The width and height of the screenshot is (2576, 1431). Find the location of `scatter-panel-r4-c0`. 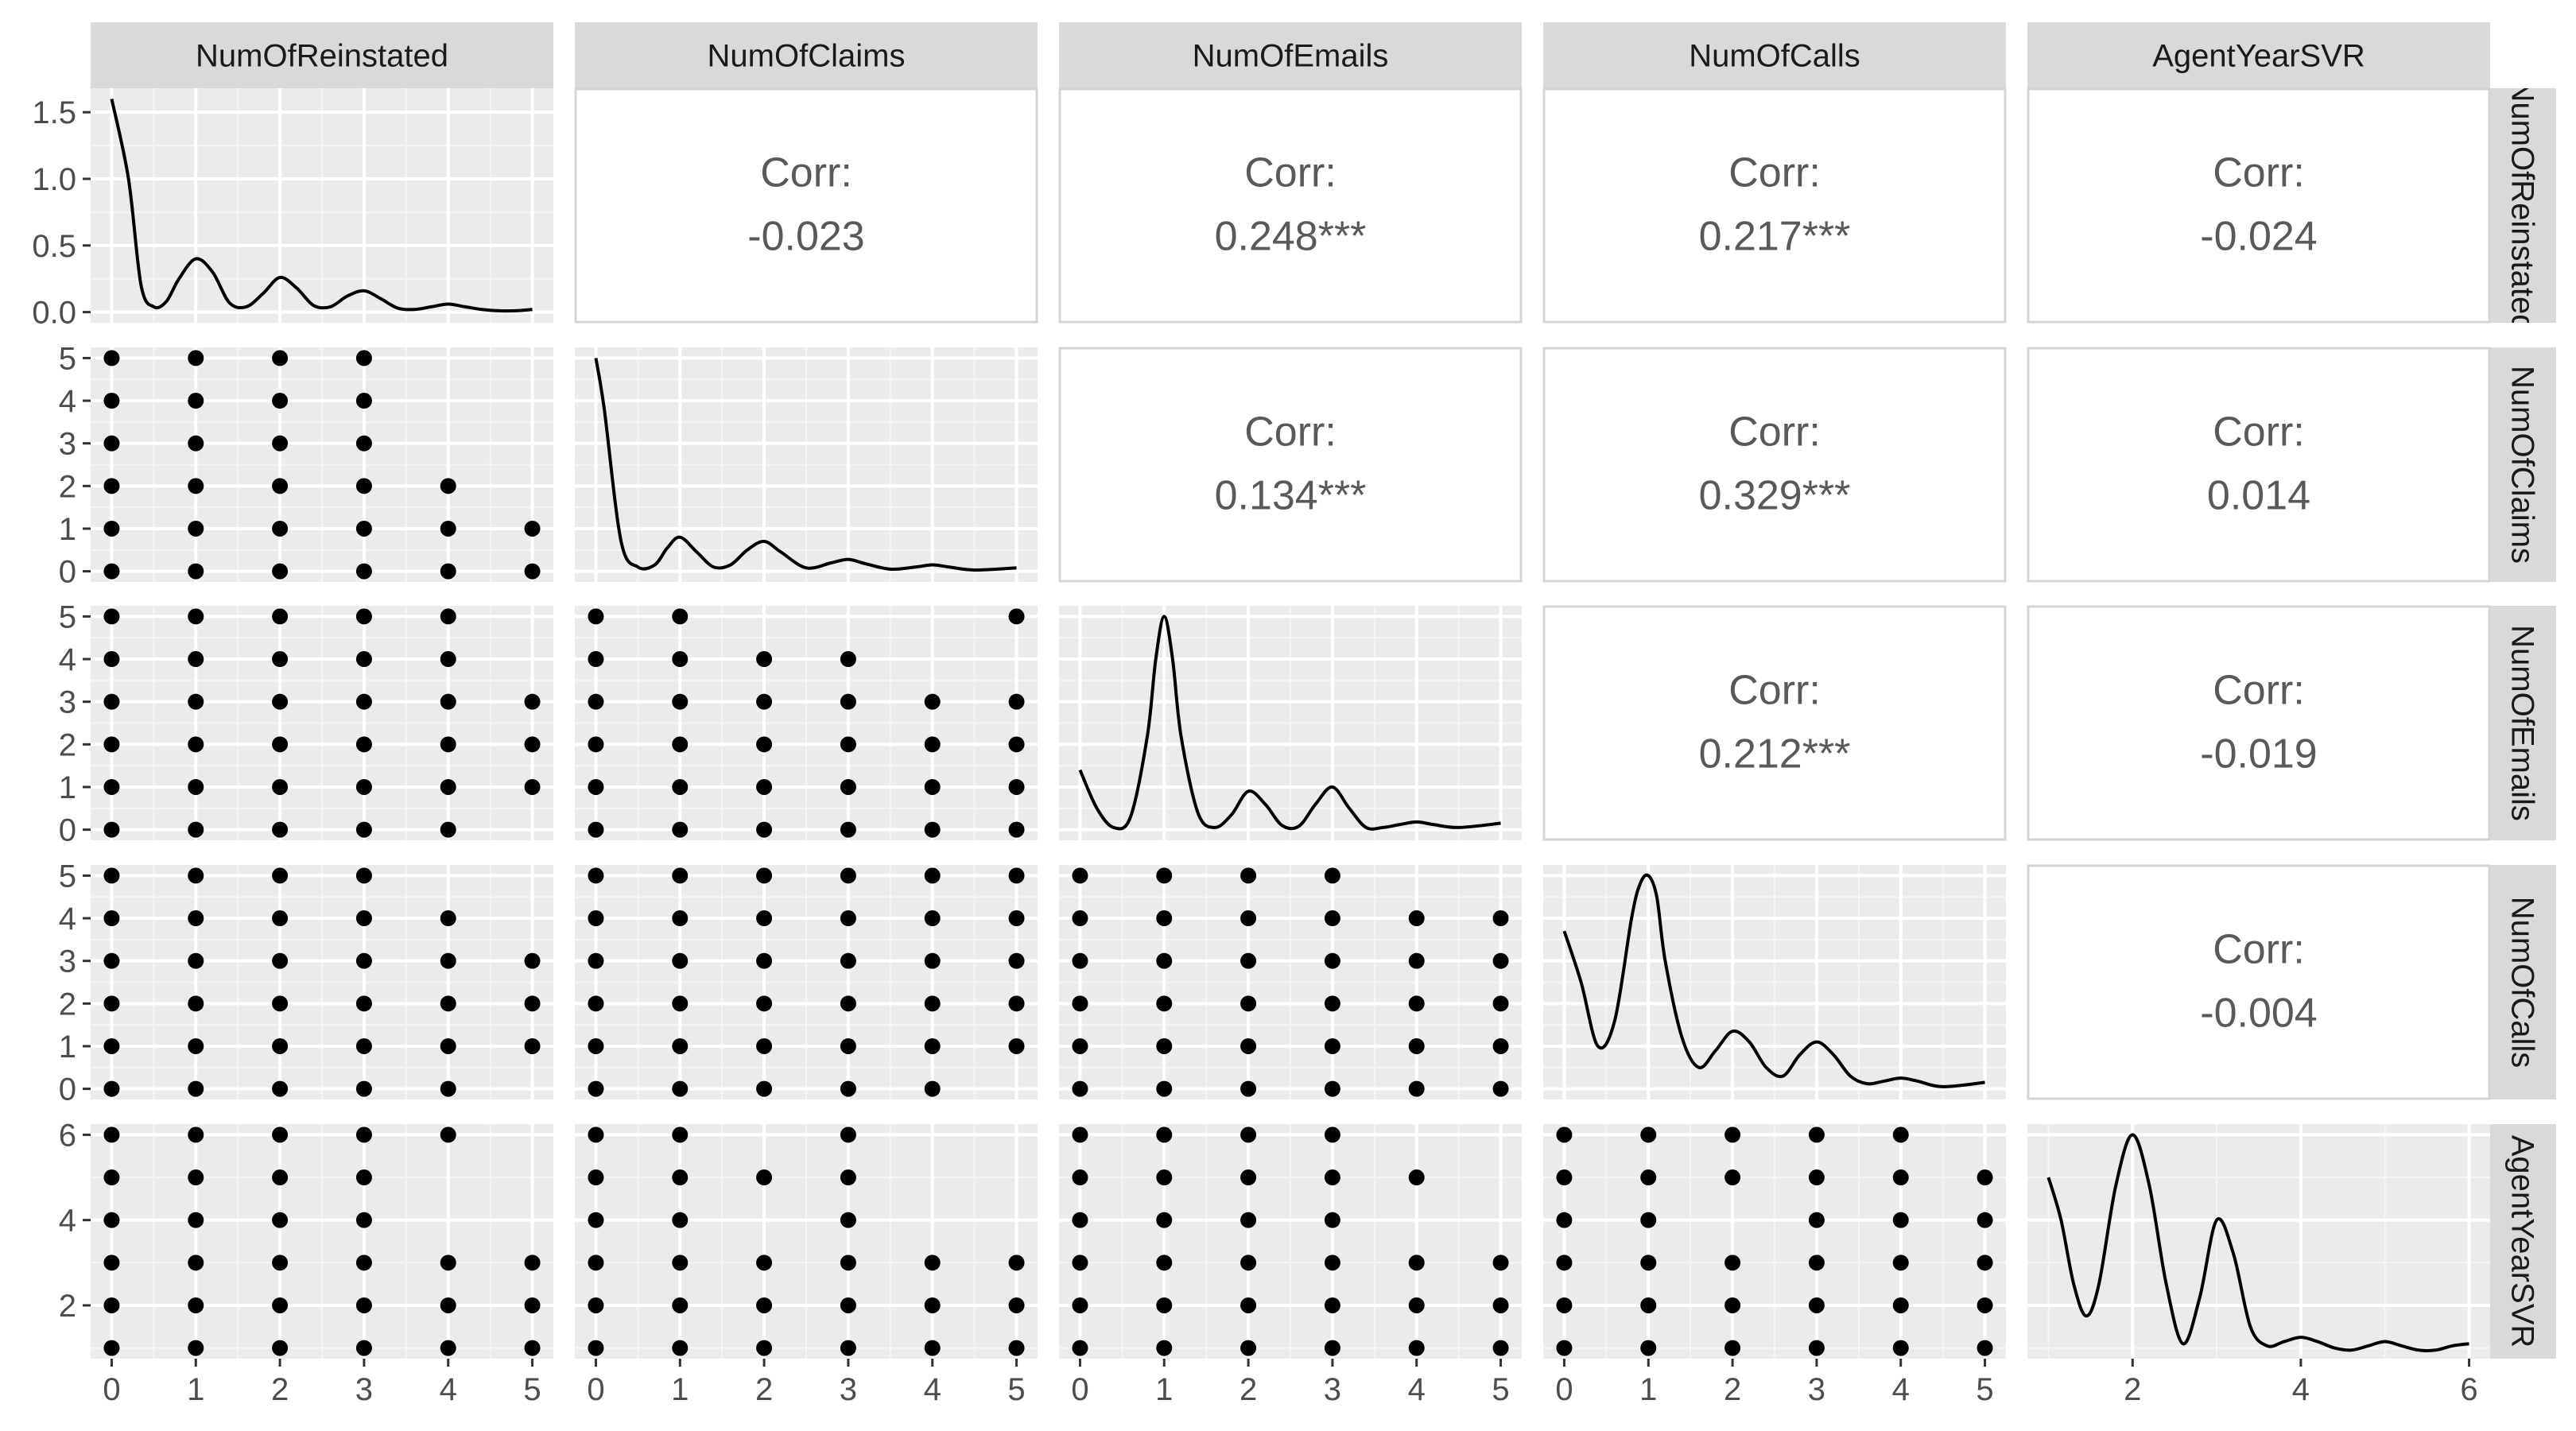

scatter-panel-r4-c0 is located at coordinates (322, 1241).